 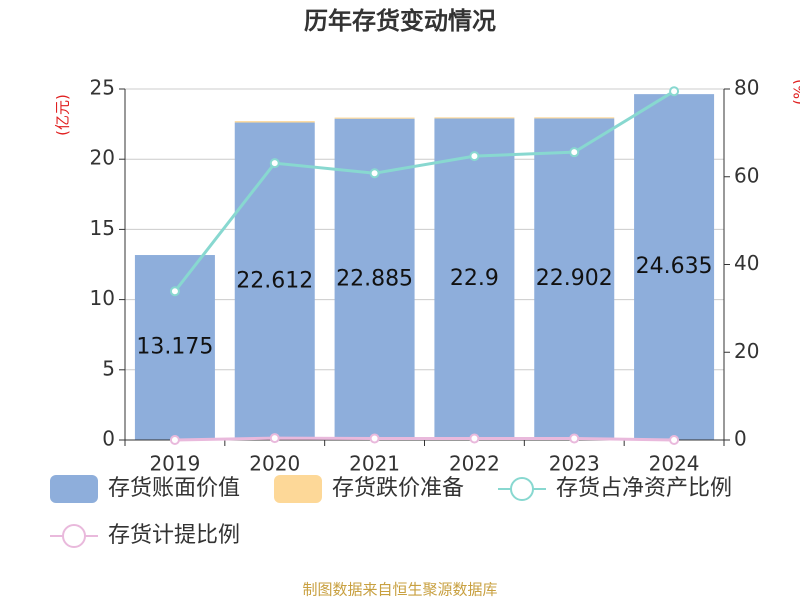 I want to click on data-label: 22.9, so click(x=474, y=278).